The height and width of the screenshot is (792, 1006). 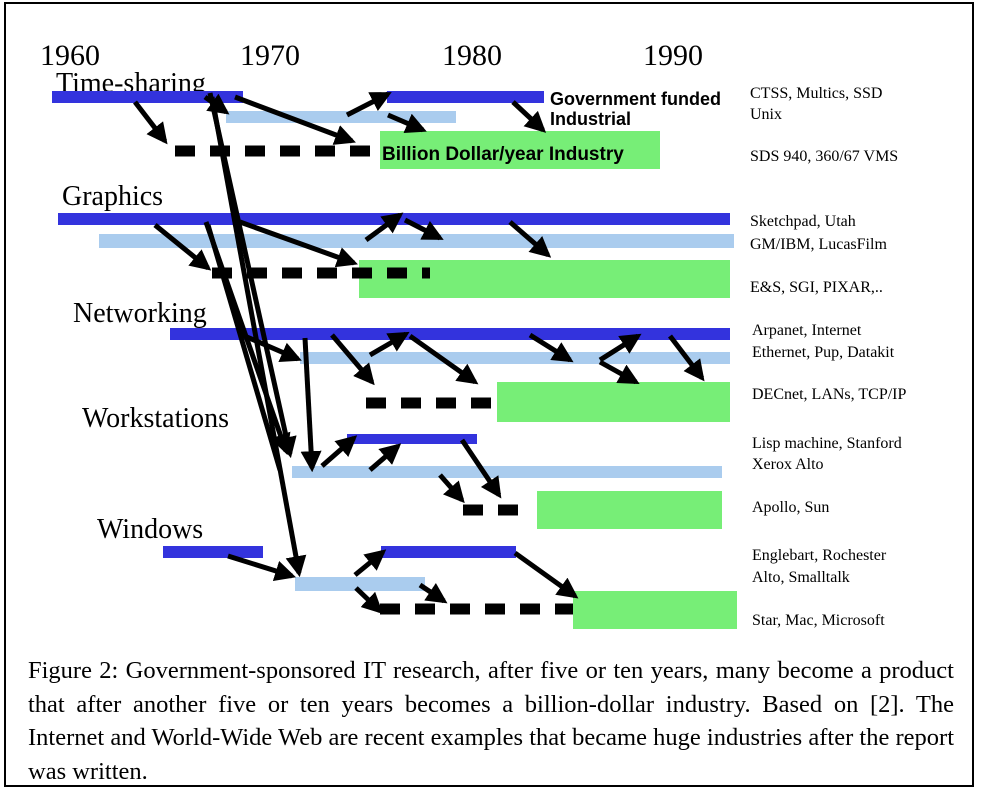 What do you see at coordinates (270, 55) in the screenshot?
I see `year-1970: 1970` at bounding box center [270, 55].